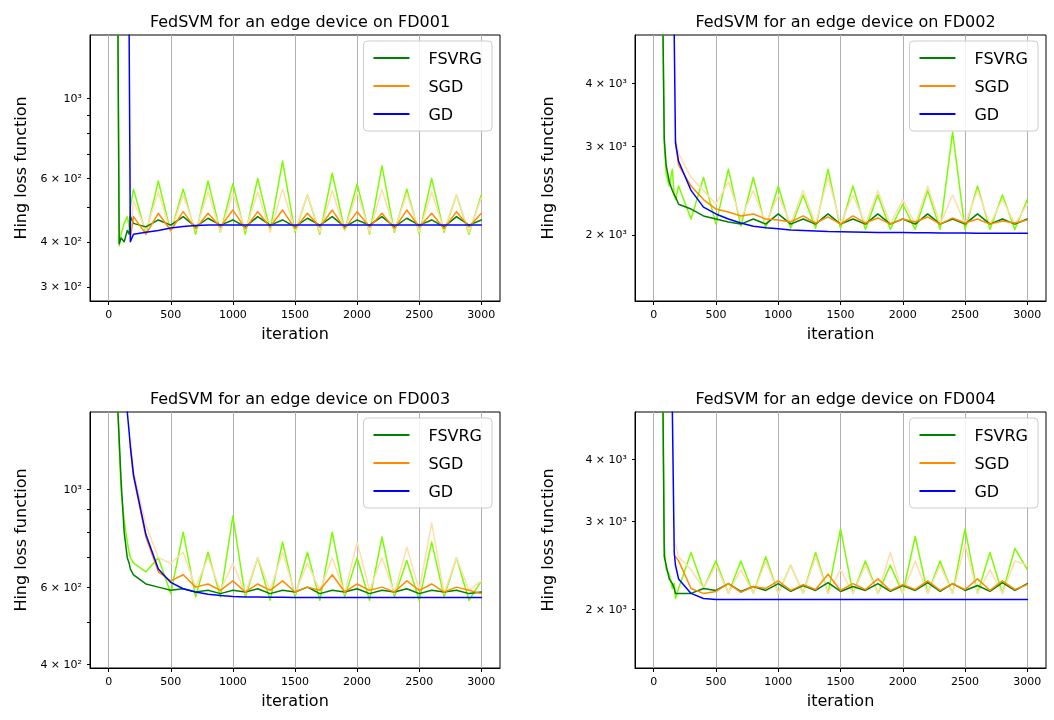 The height and width of the screenshot is (720, 1054). Describe the element at coordinates (300, 398) in the screenshot. I see `chart-title: FedSVM for an edge device on FD003` at that location.